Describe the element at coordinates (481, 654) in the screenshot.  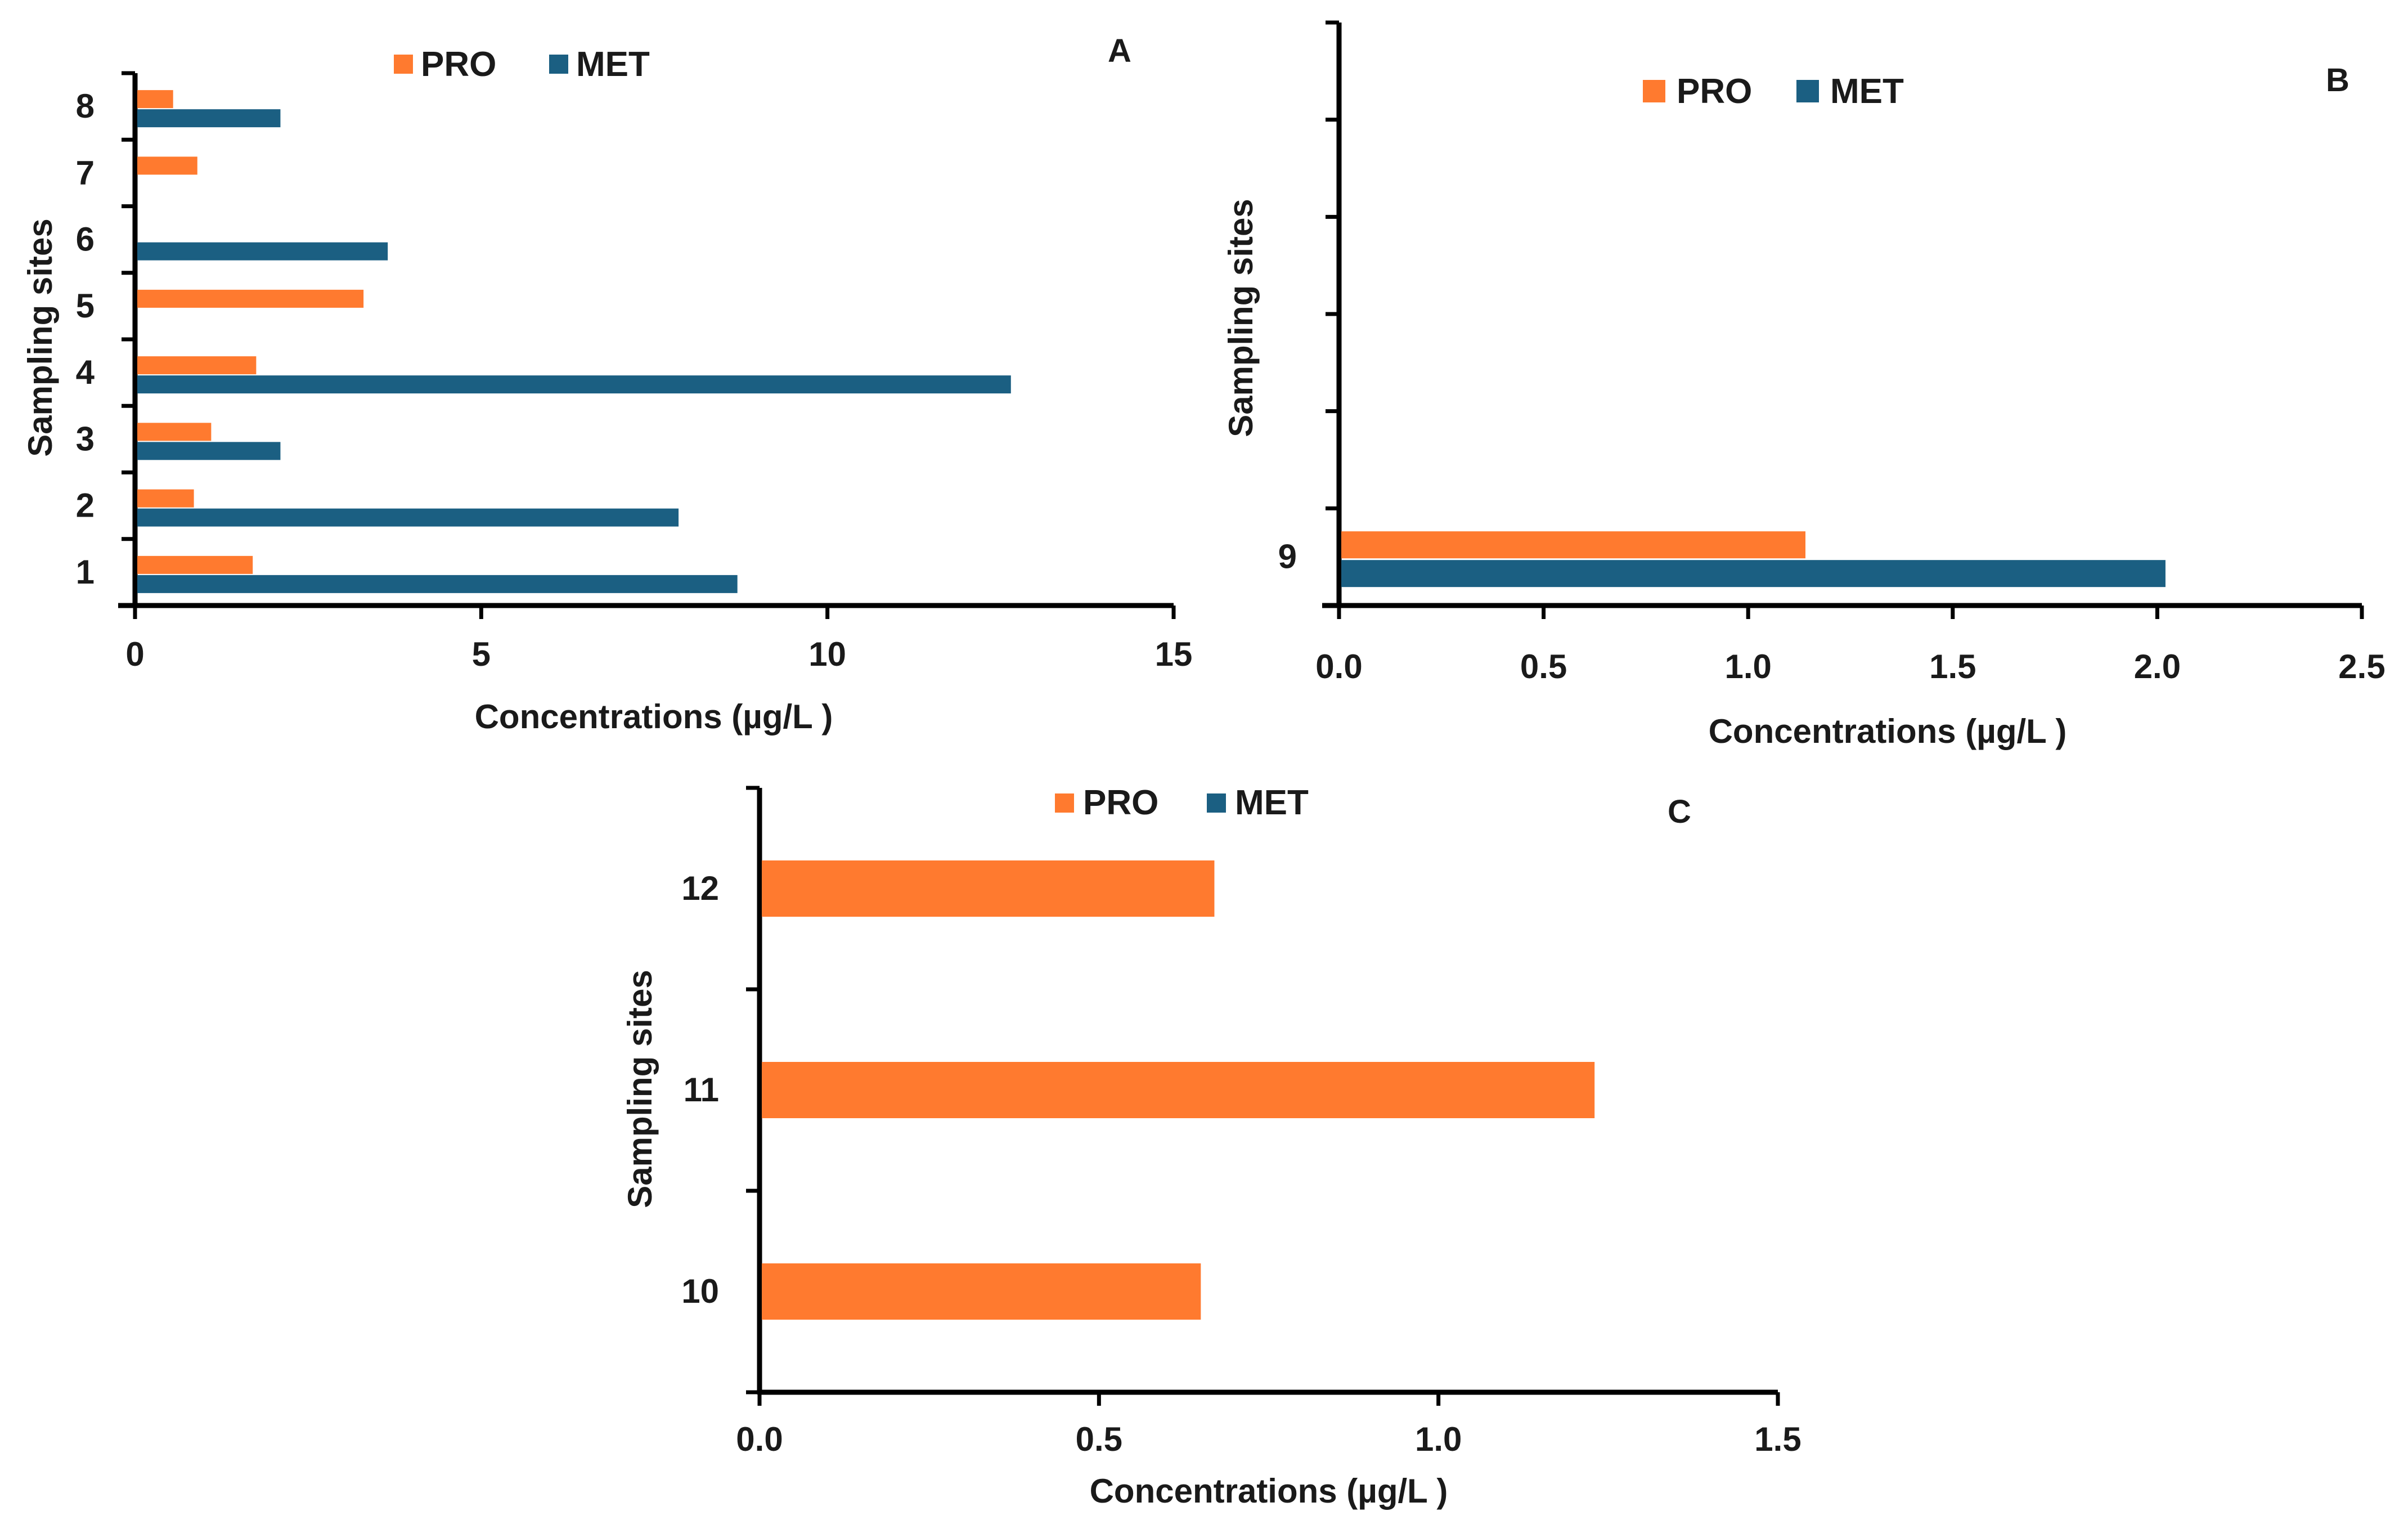
I see `panel-a-x-tick-label: 5` at that location.